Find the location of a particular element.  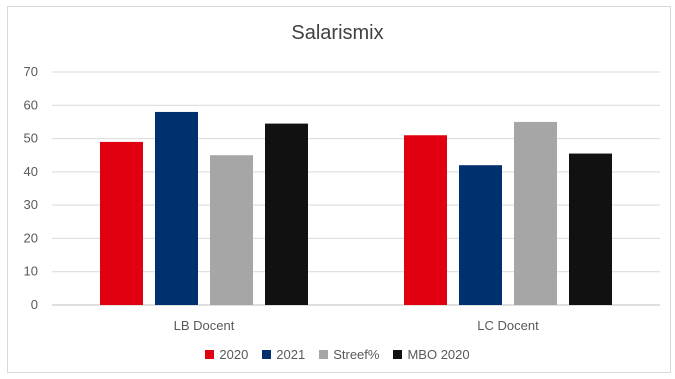

y-tick-label: 40 is located at coordinates (31, 171).